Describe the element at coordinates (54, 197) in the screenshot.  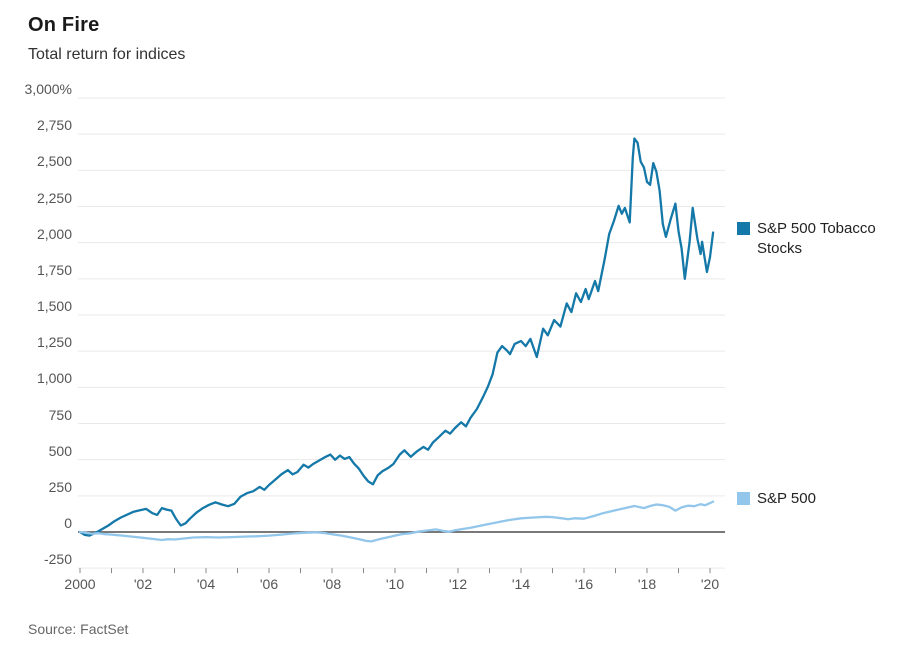
I see `y-axis-label: 2,250` at that location.